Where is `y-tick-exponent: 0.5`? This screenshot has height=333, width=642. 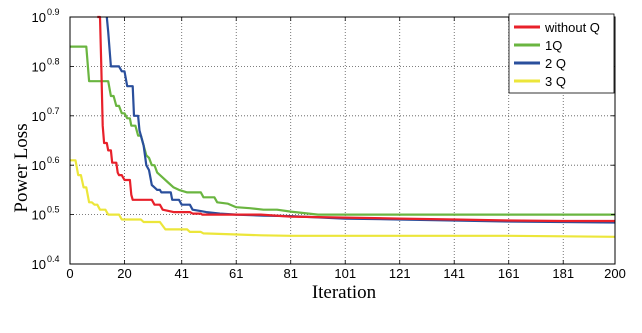
y-tick-exponent: 0.5 is located at coordinates (53, 210).